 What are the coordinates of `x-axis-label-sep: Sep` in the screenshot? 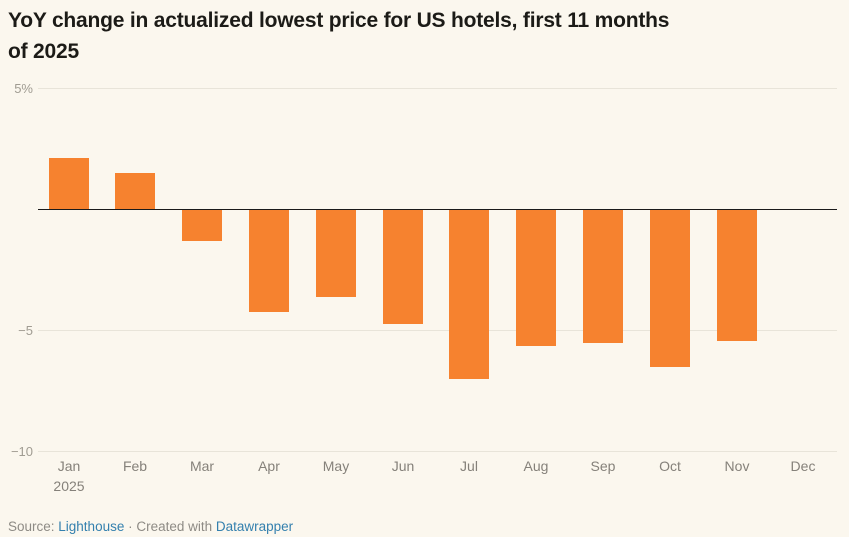 It's located at (603, 466).